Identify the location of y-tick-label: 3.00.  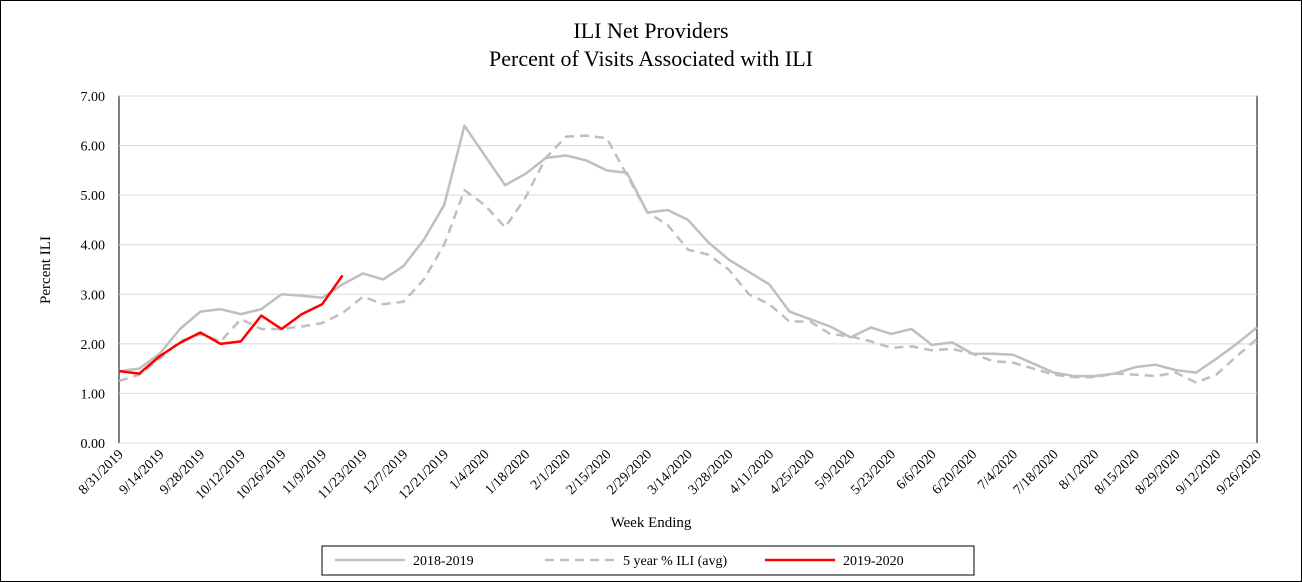
(93, 295).